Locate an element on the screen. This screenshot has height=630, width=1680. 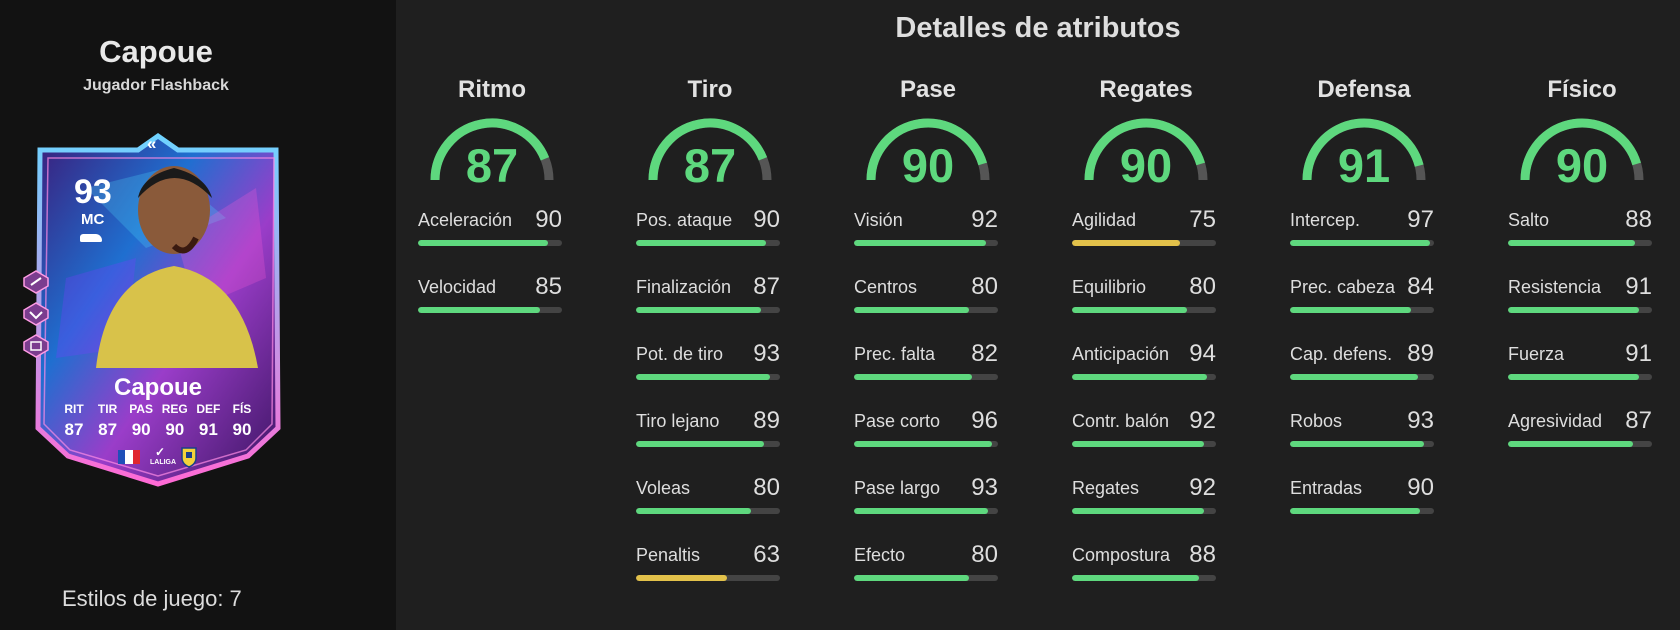
card-stats: RIT 87 TIR 87 PAS 90 REG 90 DEF 91 FÍS 90 is located at coordinates (158, 421).